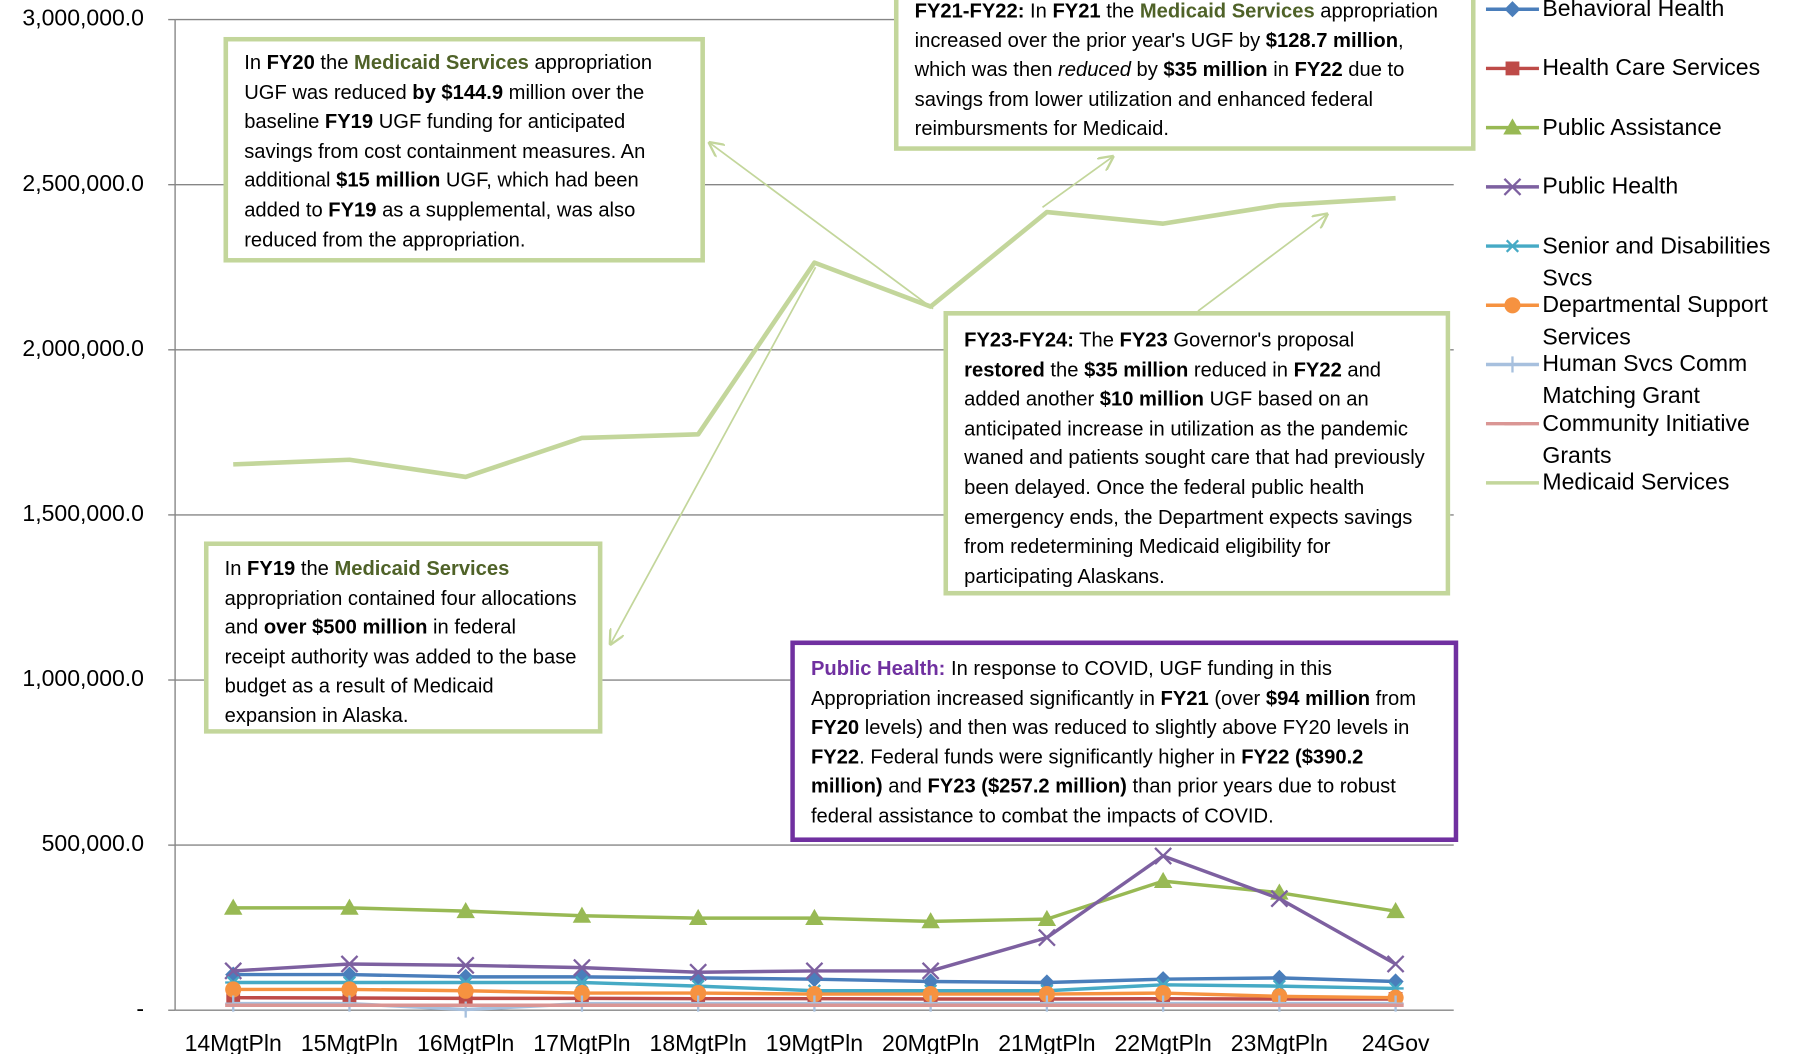 This screenshot has height=1054, width=1797. I want to click on annotation-run: The, so click(1096, 340).